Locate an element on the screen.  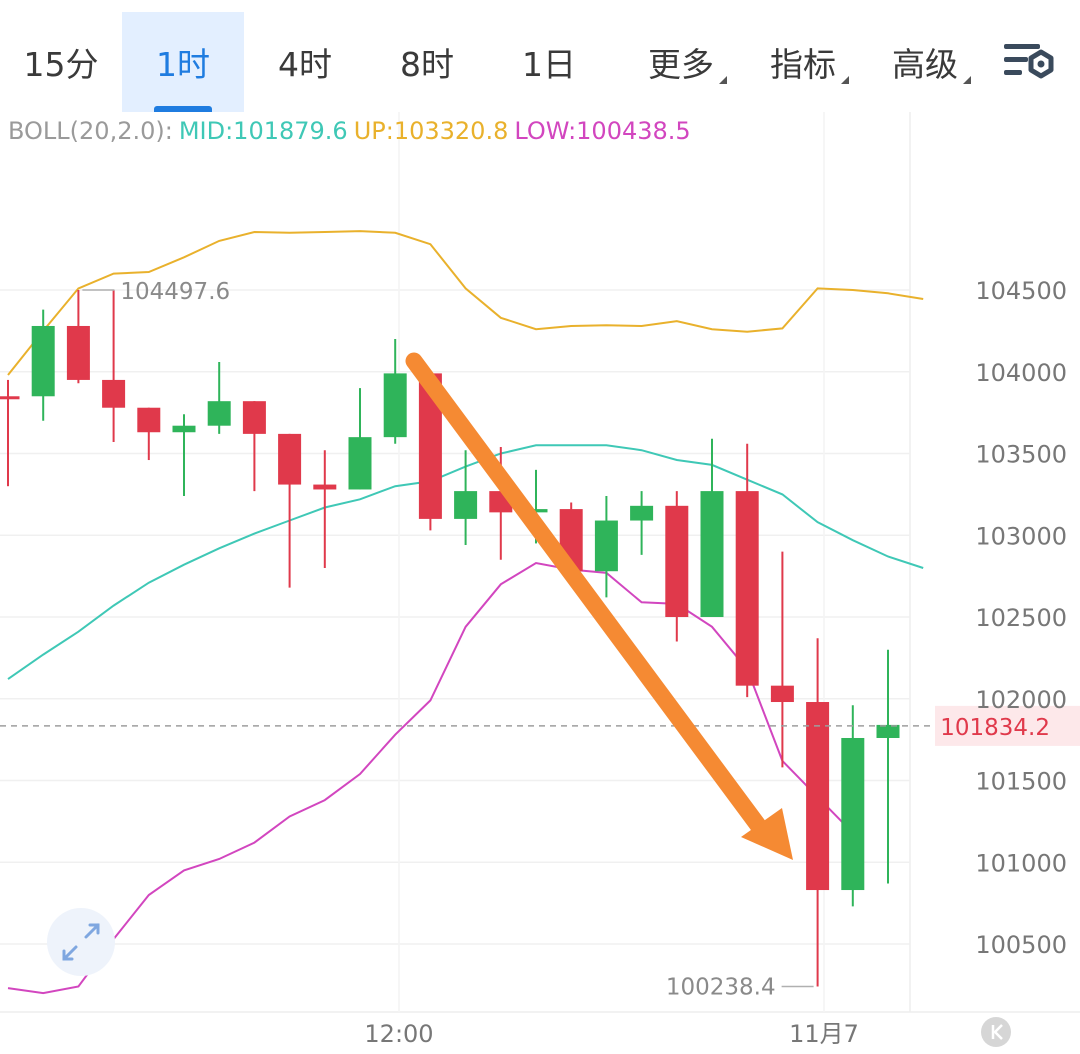
tab-label: 更多 is located at coordinates (681, 64).